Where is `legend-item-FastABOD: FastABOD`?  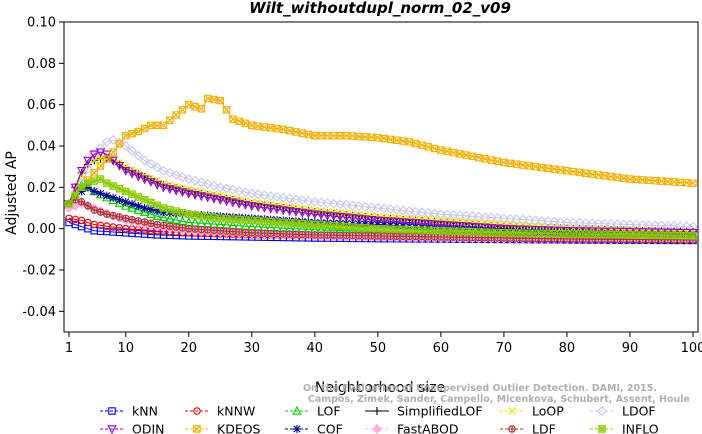
legend-item-FastABOD: FastABOD is located at coordinates (412, 428).